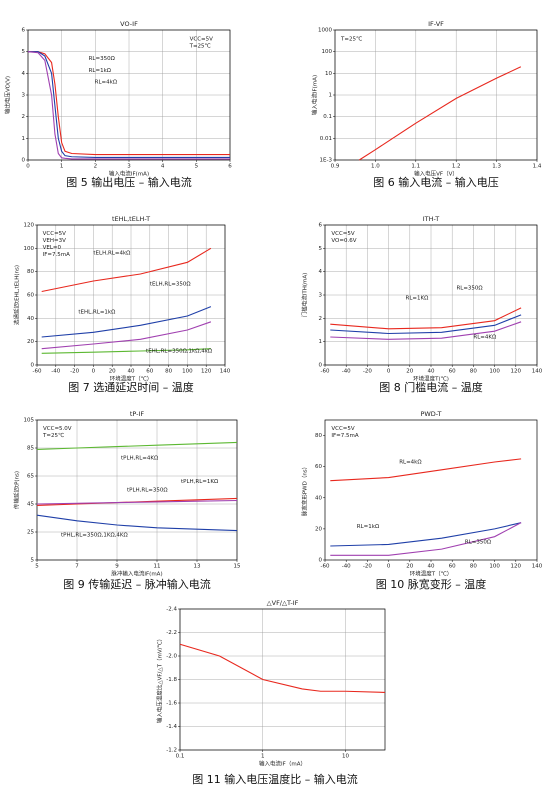 This screenshot has width=550, height=792. I want to click on y-tick-label: 85, so click(30, 449).